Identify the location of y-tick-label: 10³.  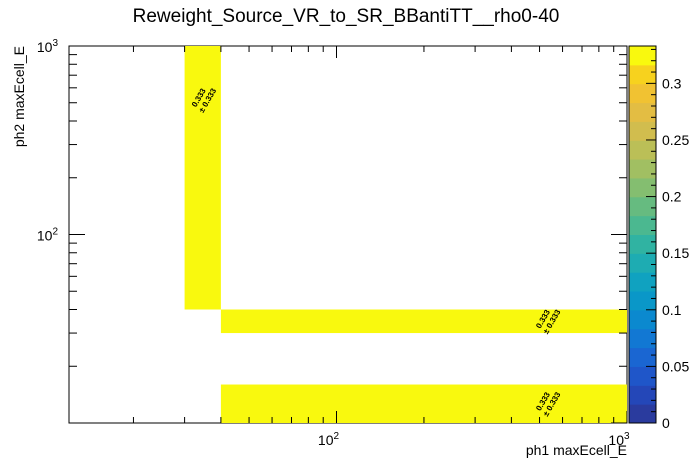
(48, 46).